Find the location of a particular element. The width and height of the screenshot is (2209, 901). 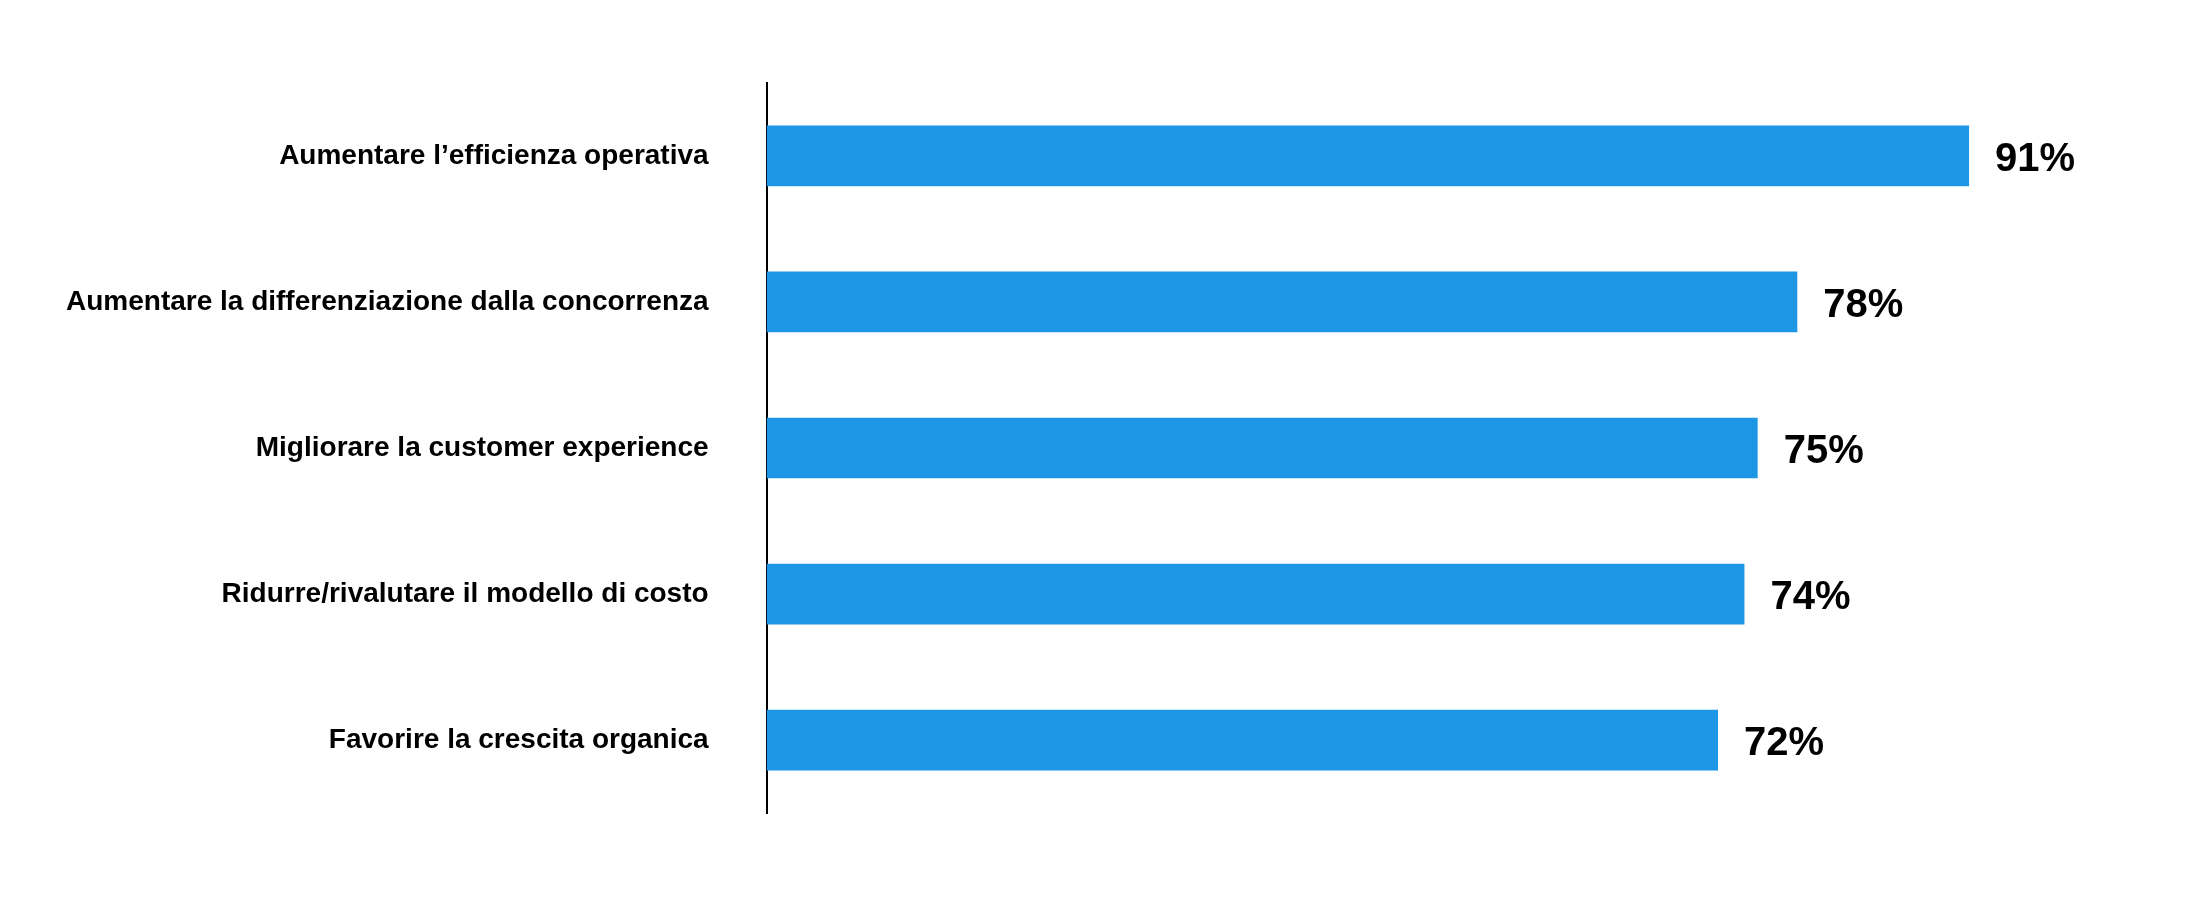

data-label: 91% is located at coordinates (2035, 156).